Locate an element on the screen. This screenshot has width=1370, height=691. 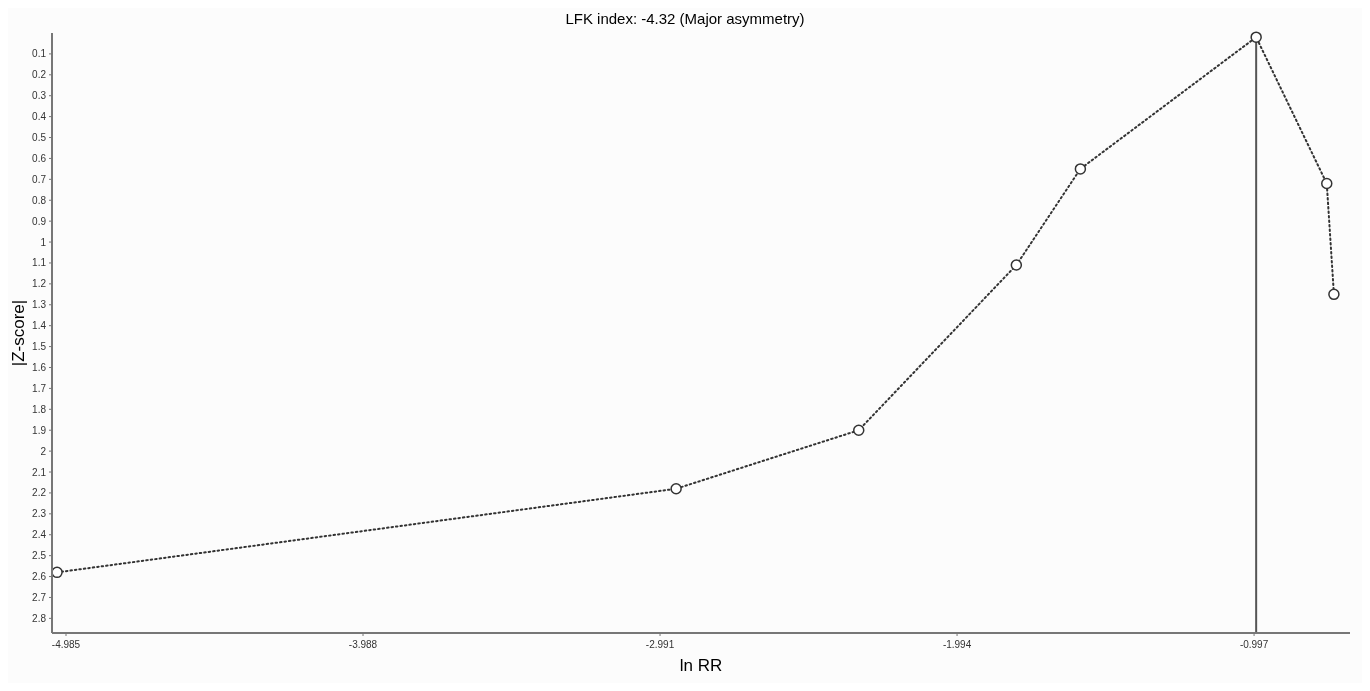
y-tick-label: 1.3 is located at coordinates (39, 305).